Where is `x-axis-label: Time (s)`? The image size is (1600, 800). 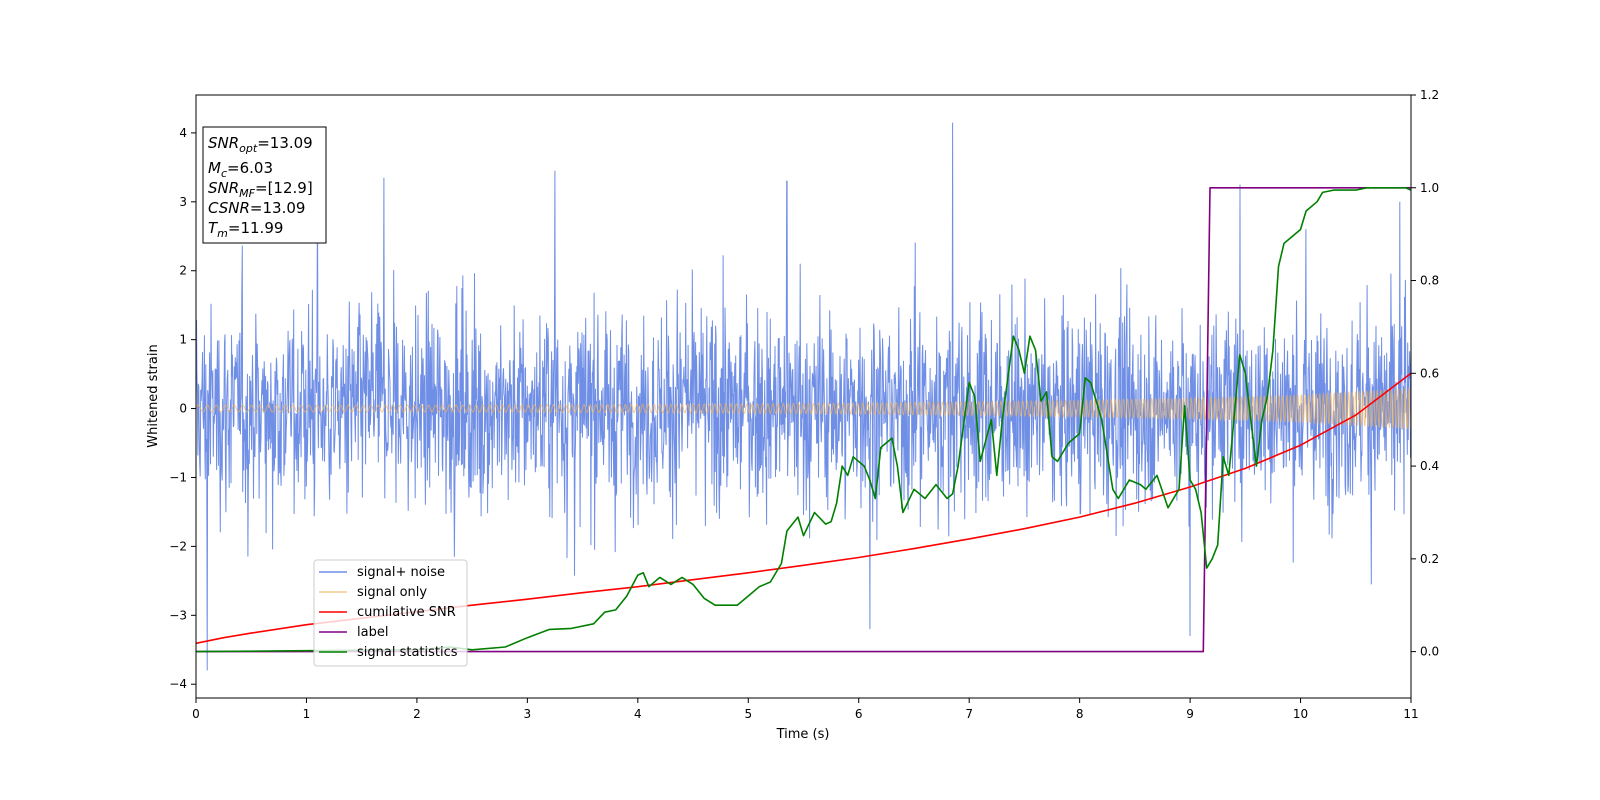
x-axis-label: Time (s) is located at coordinates (803, 734).